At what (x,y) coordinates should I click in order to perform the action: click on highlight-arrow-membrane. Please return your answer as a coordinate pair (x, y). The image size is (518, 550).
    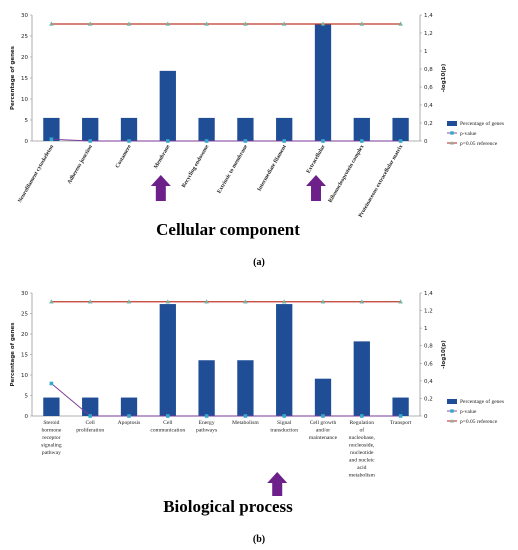
    Looking at the image, I should click on (160, 188).